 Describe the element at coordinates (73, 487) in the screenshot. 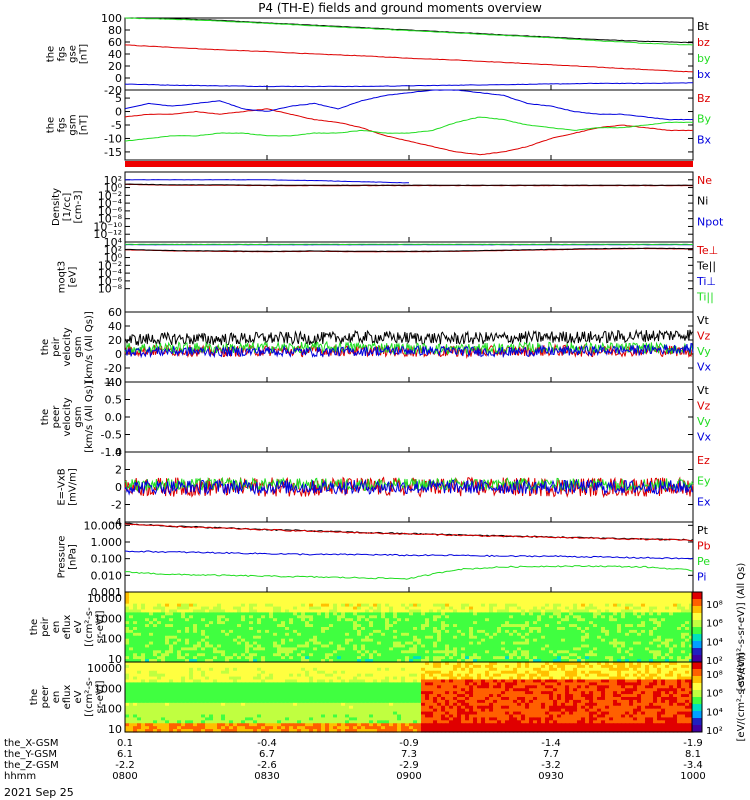

I see `y-axis-label-line: [mV/m]` at that location.